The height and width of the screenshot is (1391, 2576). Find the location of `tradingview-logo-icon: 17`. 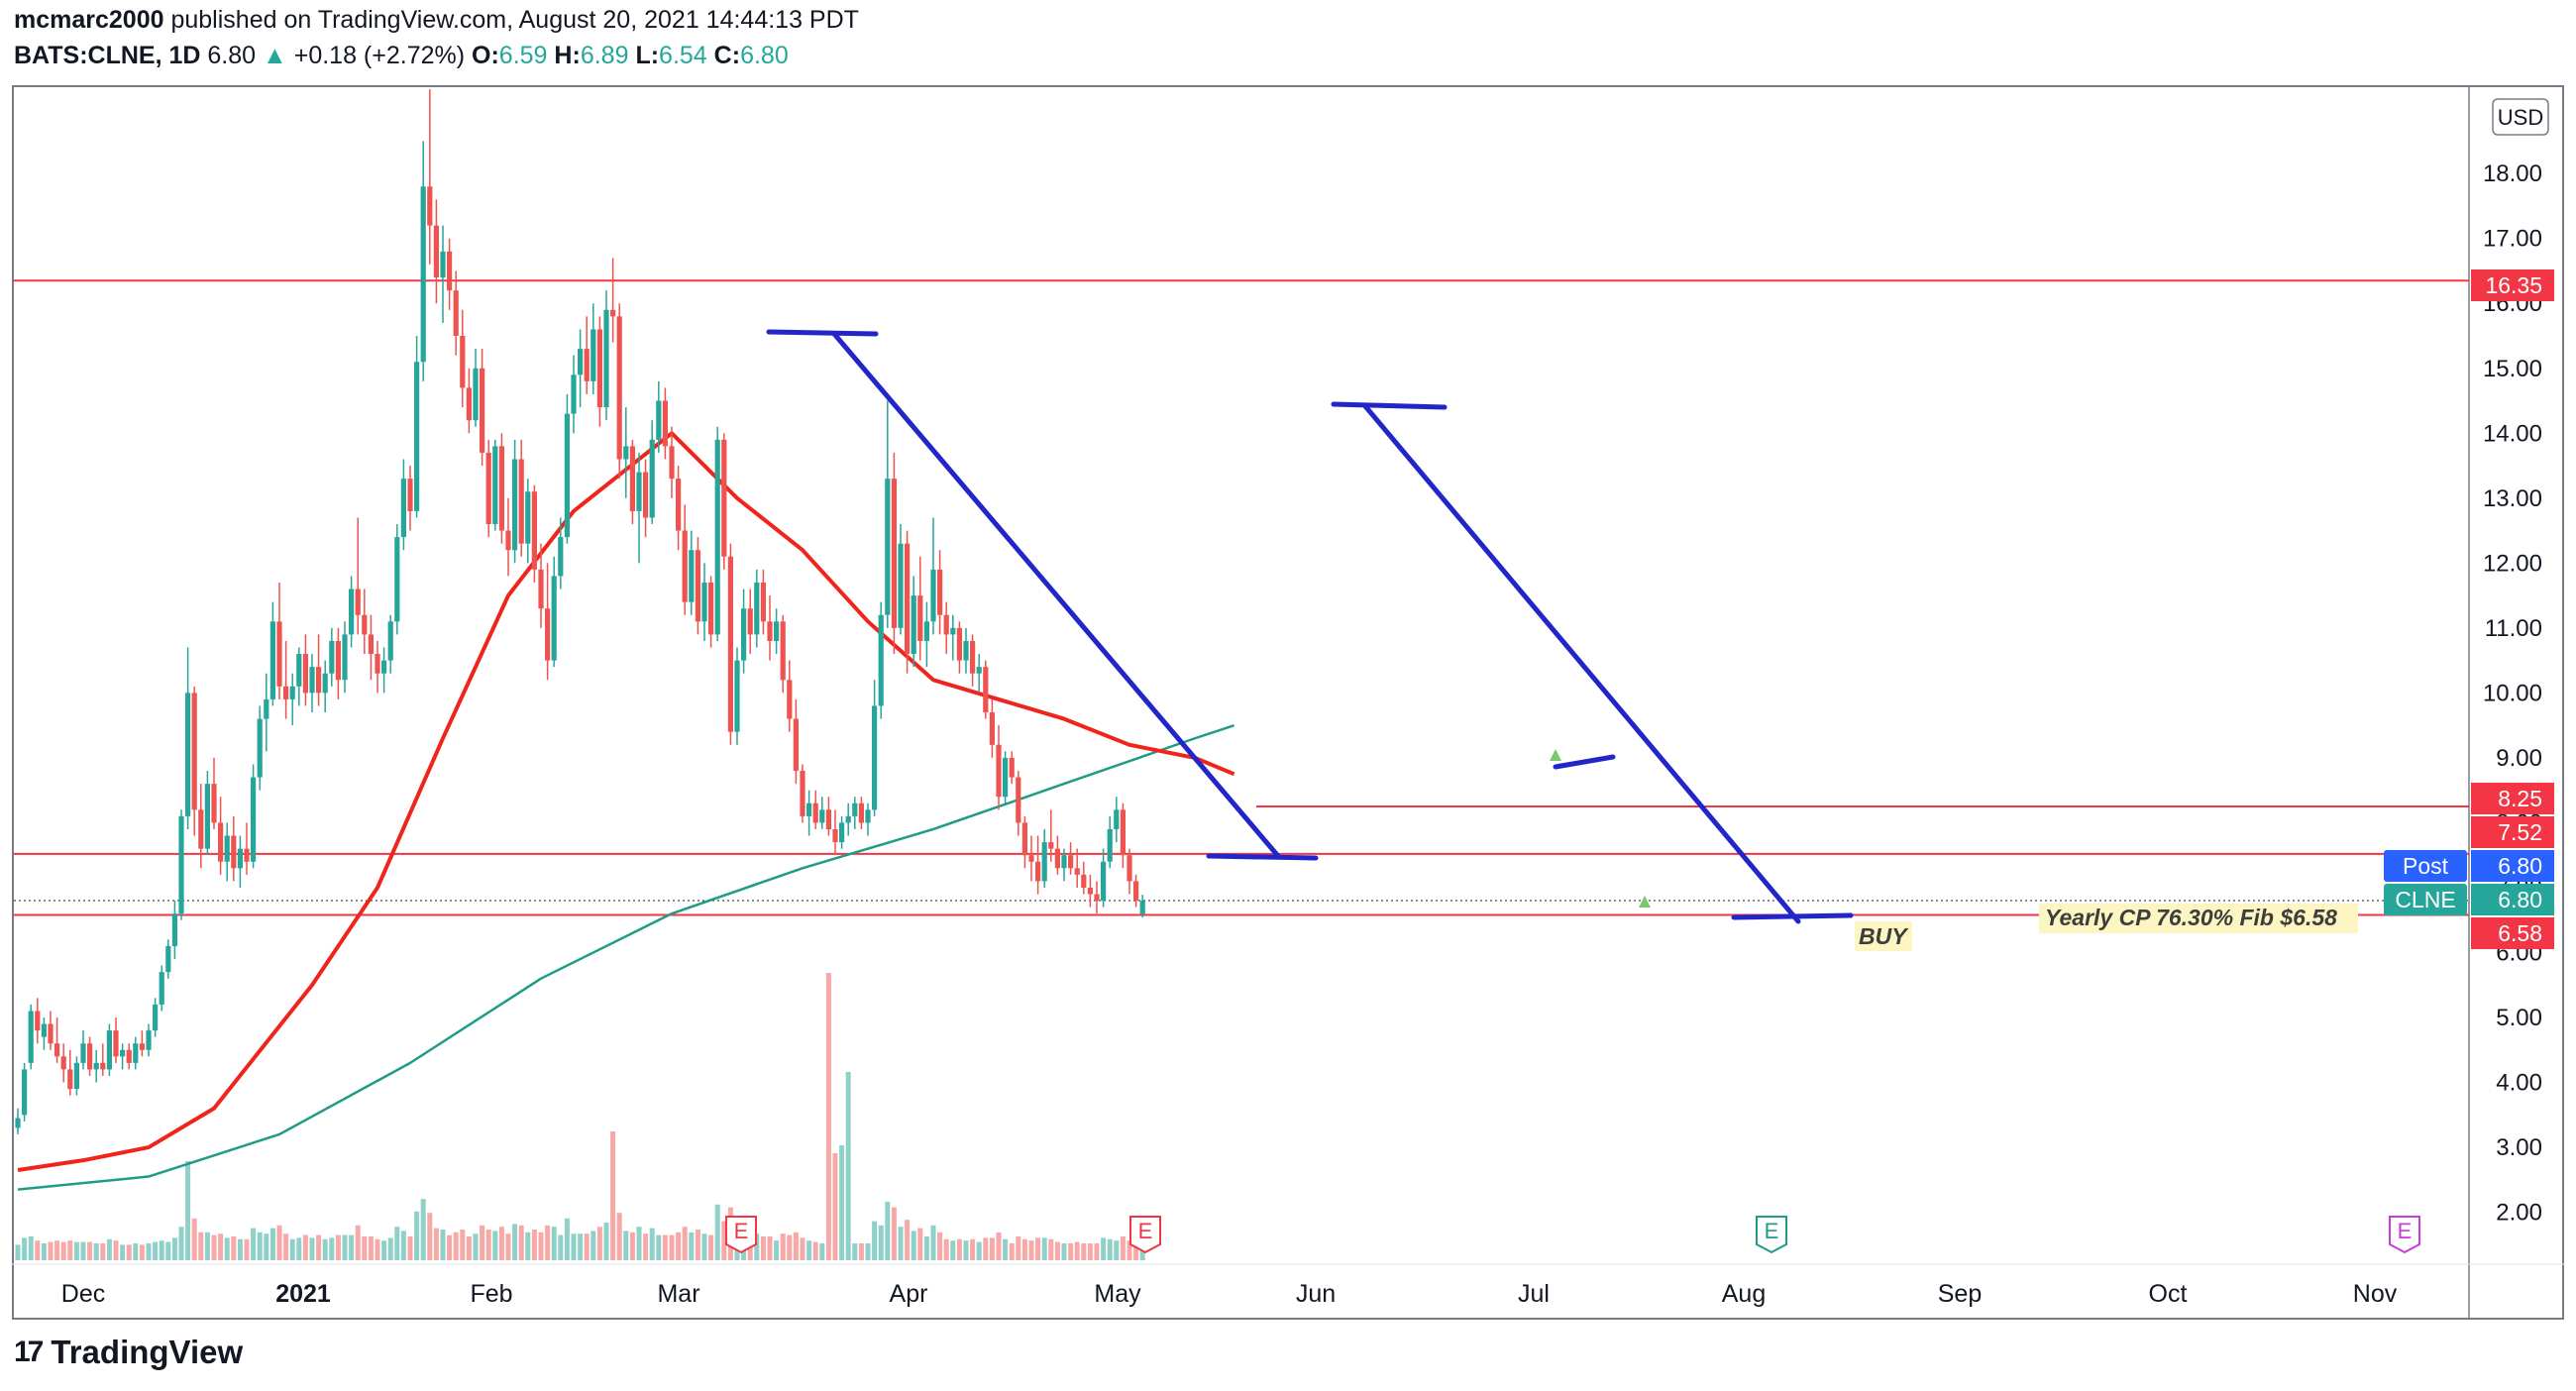

tradingview-logo-icon: 17 is located at coordinates (29, 1352).